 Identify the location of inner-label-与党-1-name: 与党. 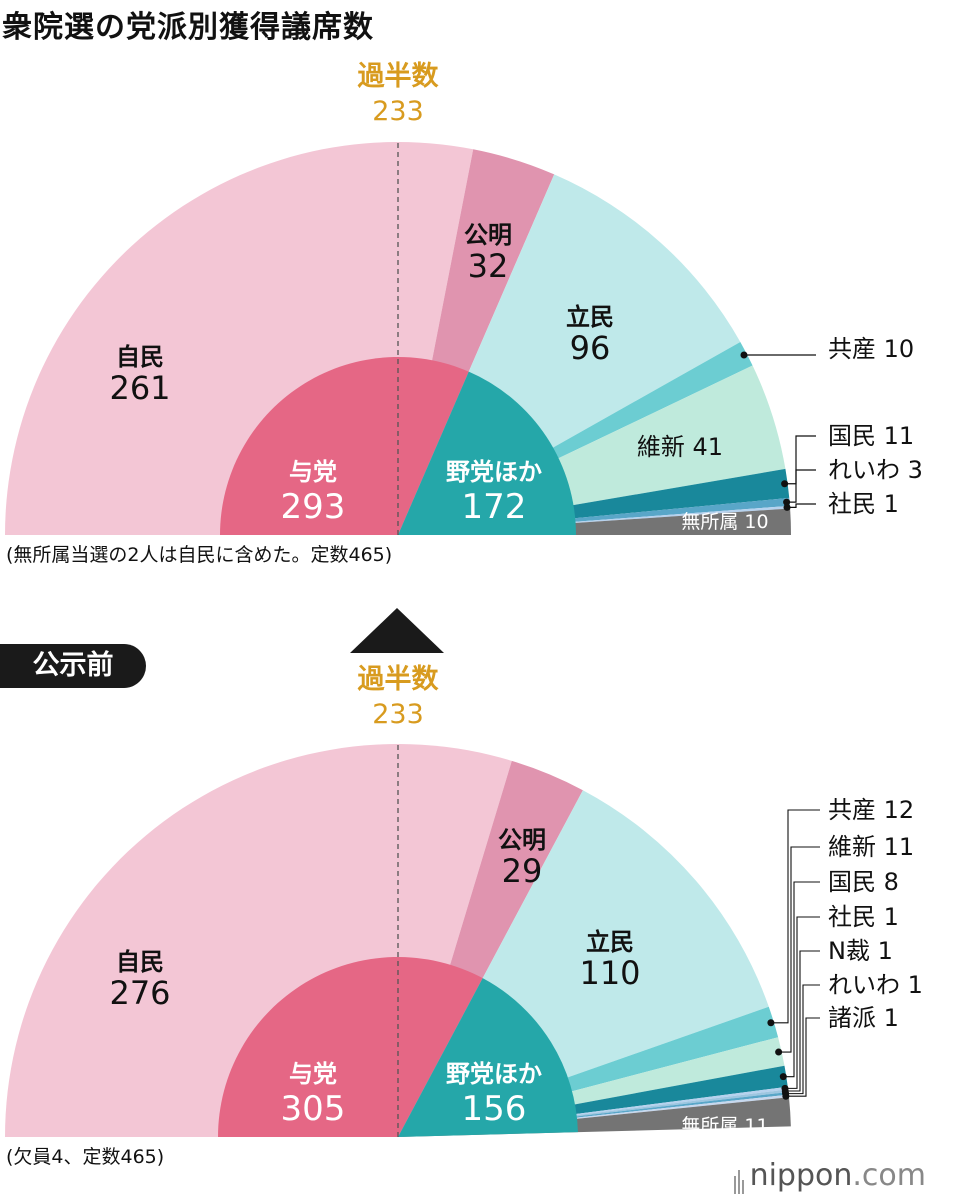
(313, 1074).